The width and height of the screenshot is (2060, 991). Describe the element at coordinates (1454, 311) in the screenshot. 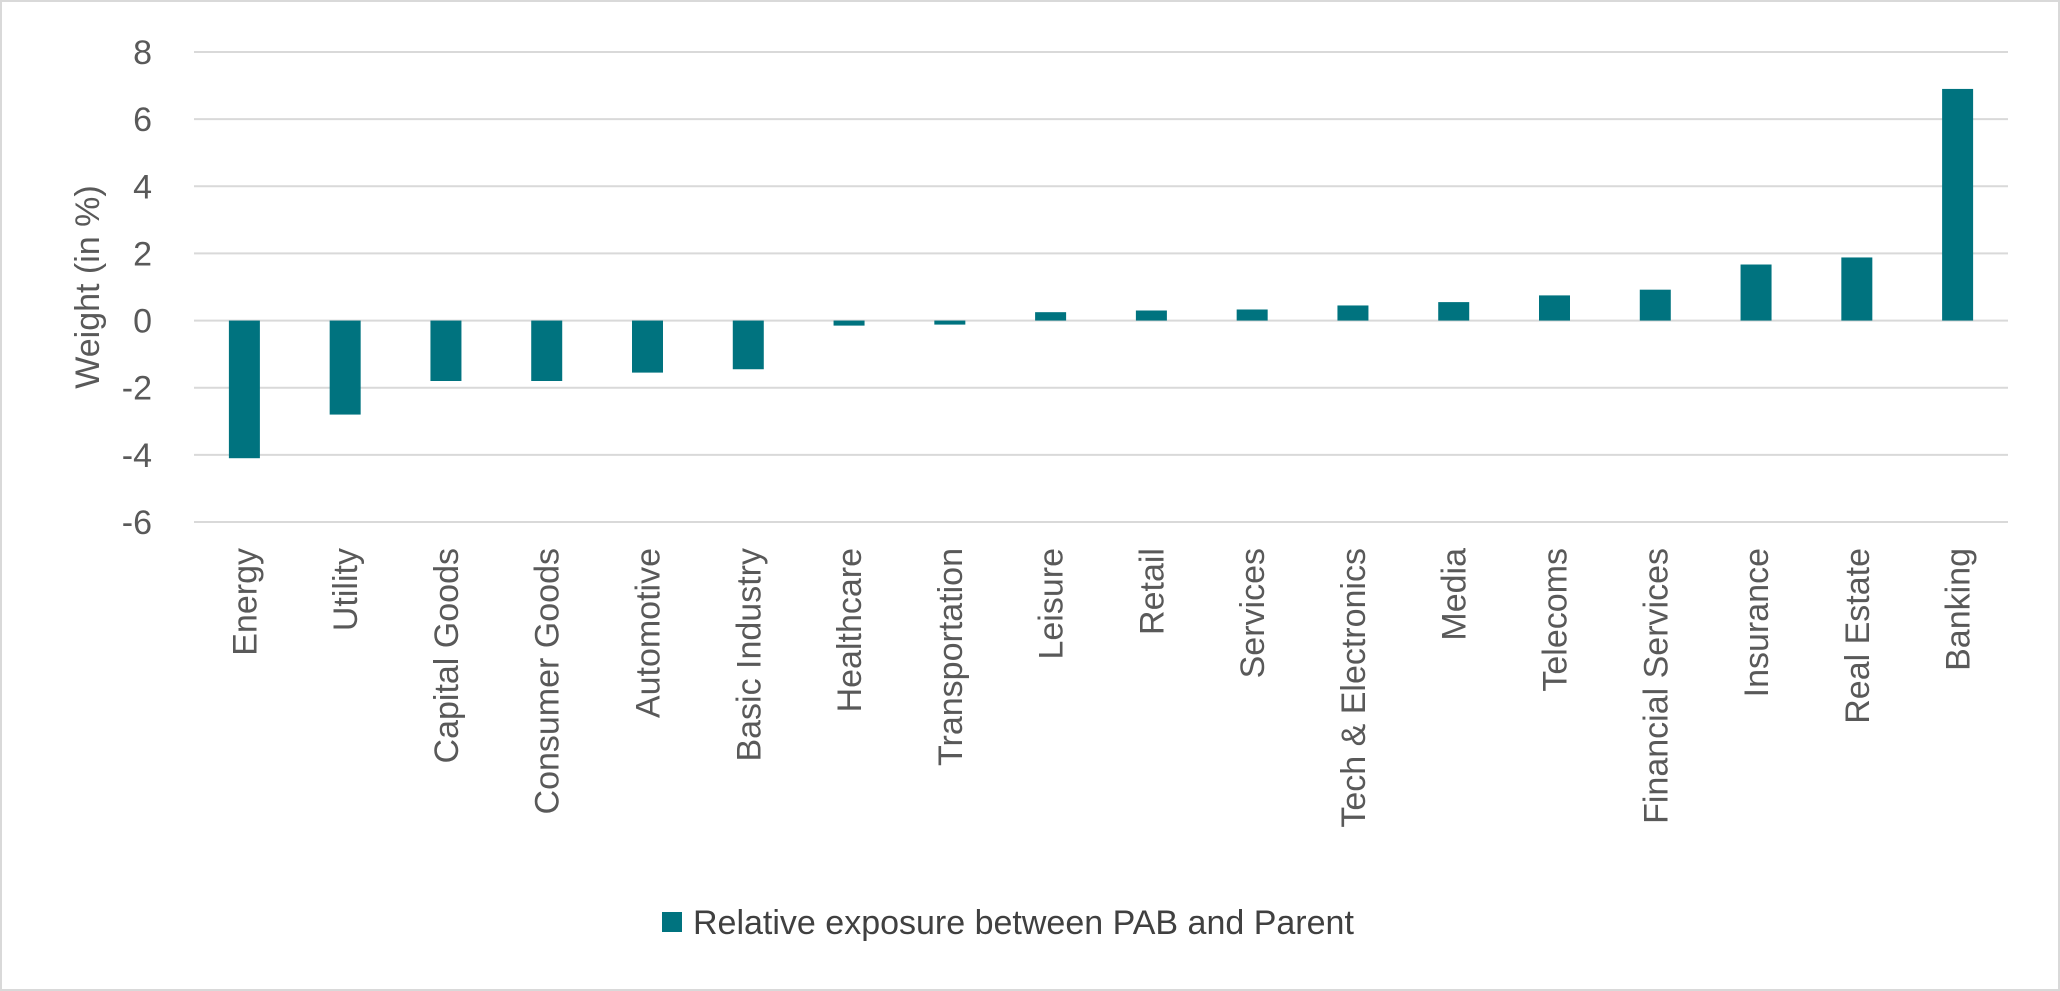

I see `bar-media` at that location.